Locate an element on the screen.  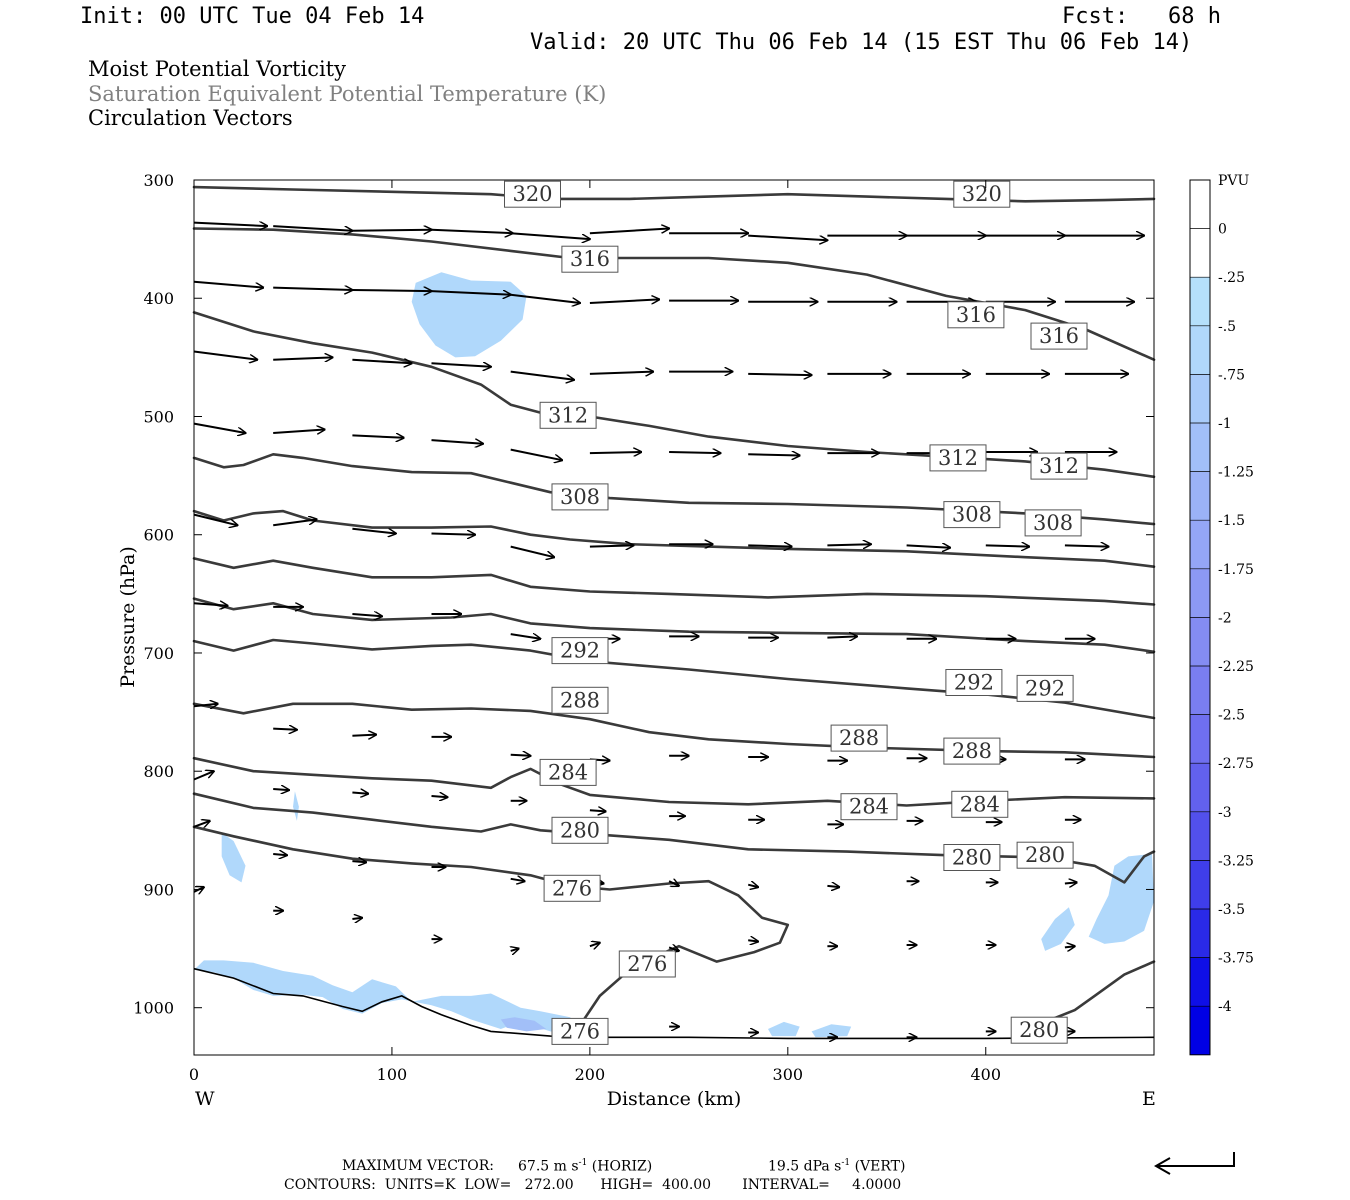
colorbar-tick-label: -3.75 is located at coordinates (1236, 959).